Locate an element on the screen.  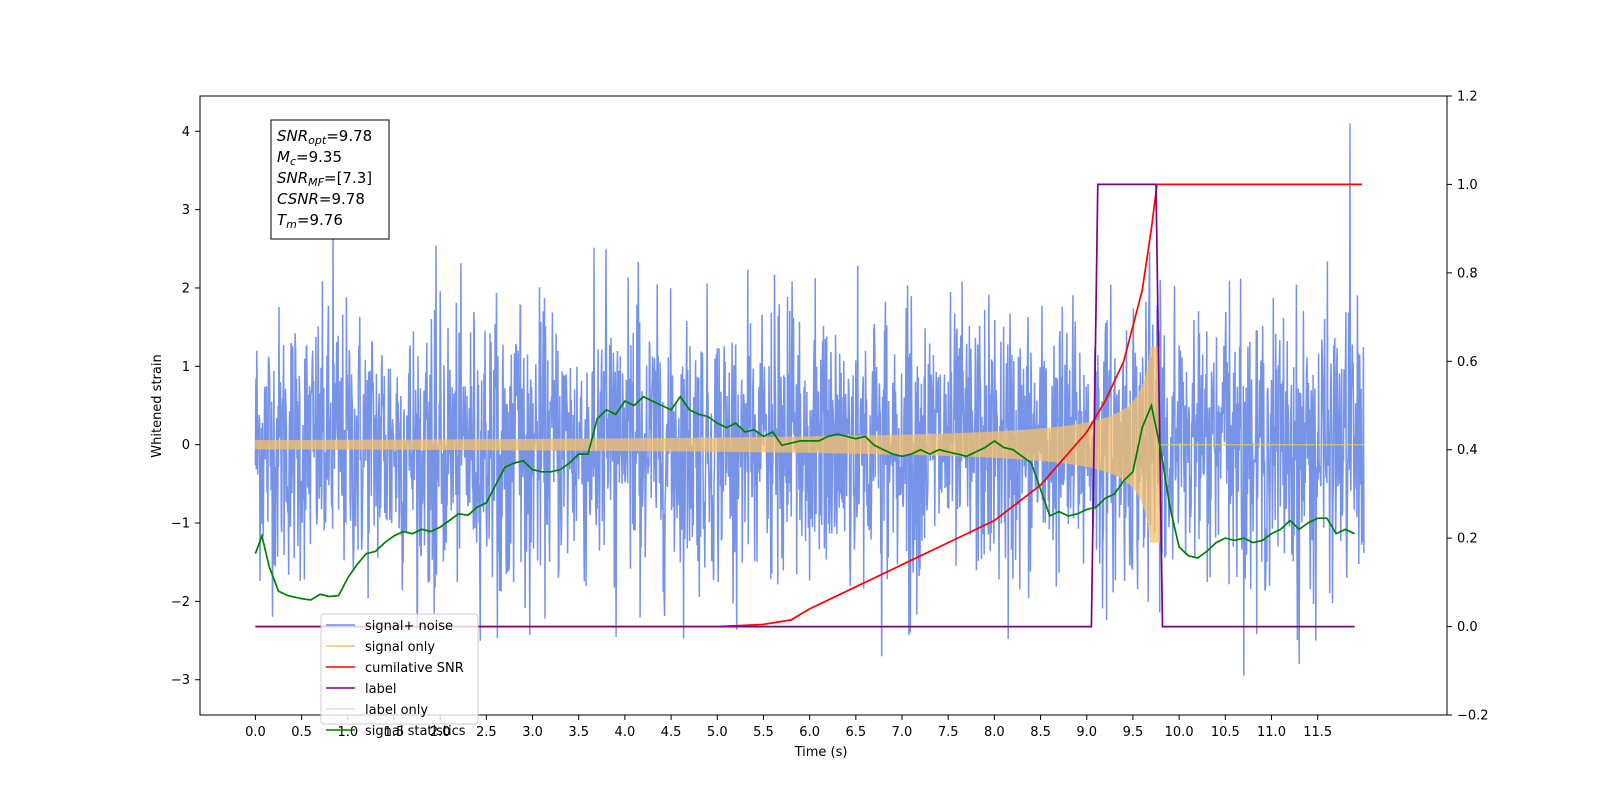
y-left-tick-label: −3 is located at coordinates (180, 680).